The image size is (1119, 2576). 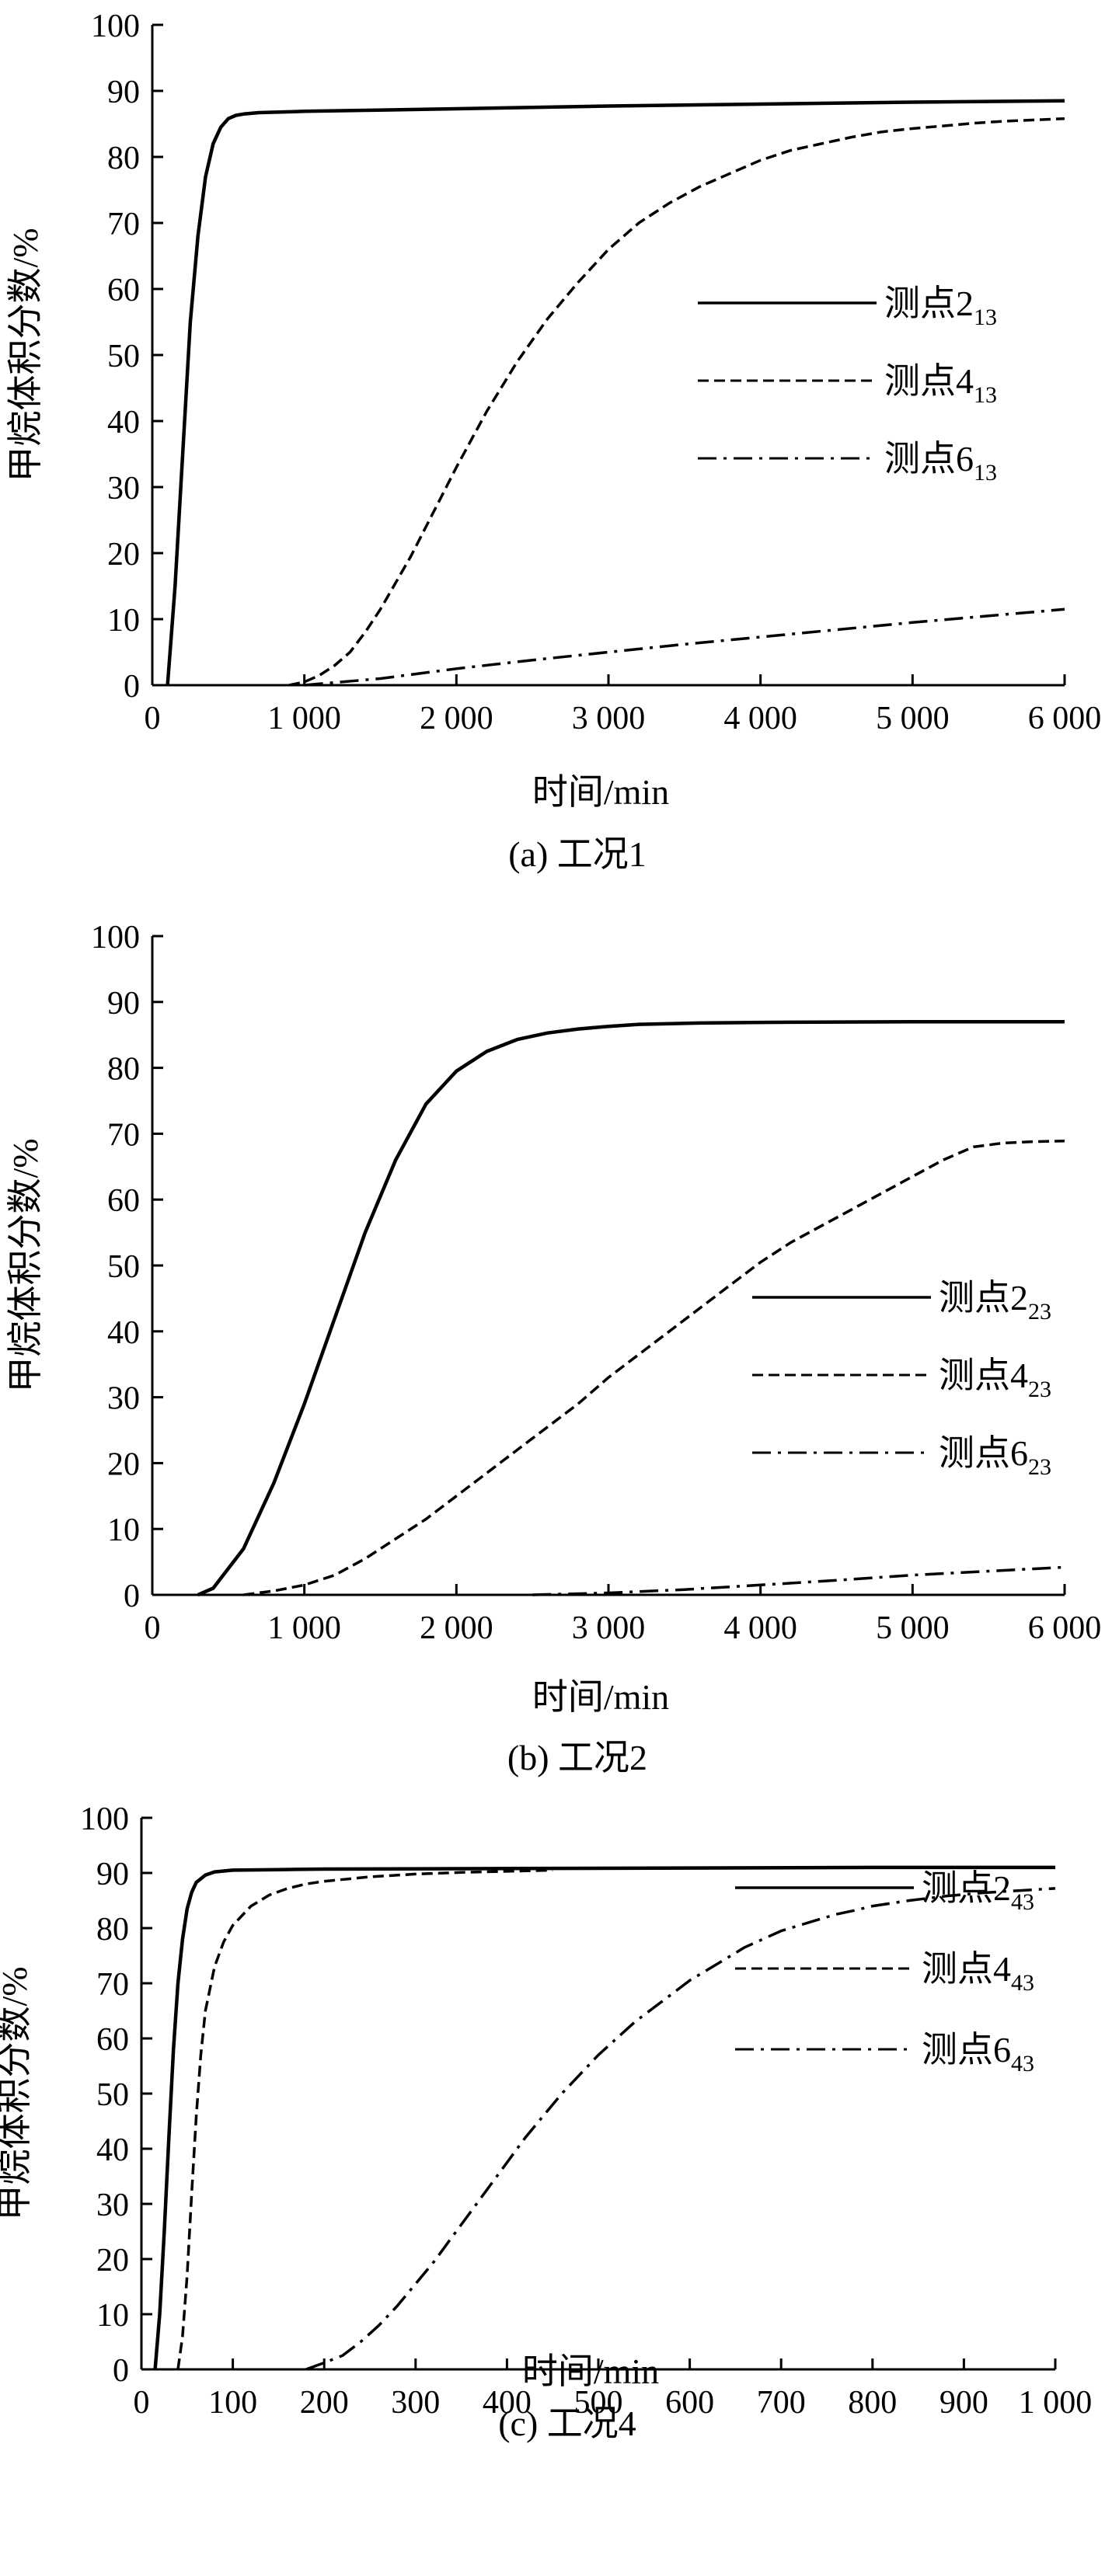 I want to click on x-tick-label: 600, so click(x=689, y=2403).